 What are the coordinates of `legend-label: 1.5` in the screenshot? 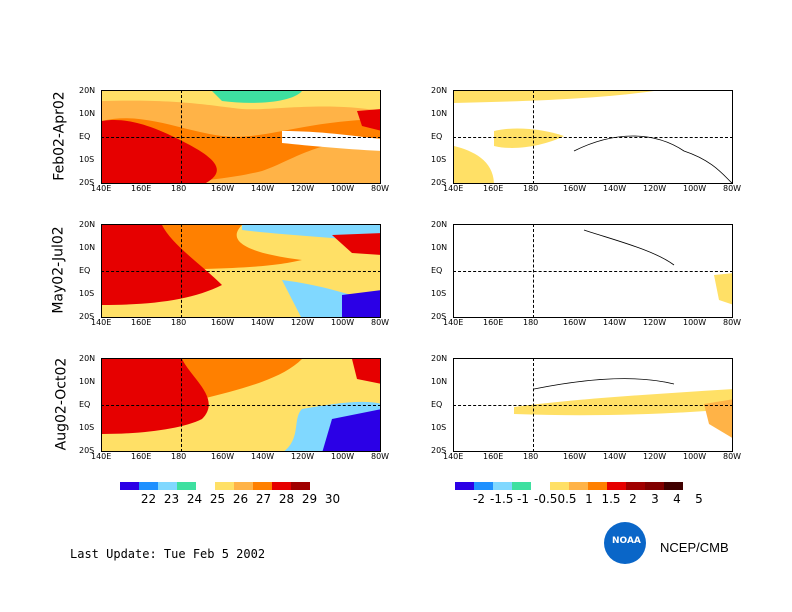 It's located at (611, 499).